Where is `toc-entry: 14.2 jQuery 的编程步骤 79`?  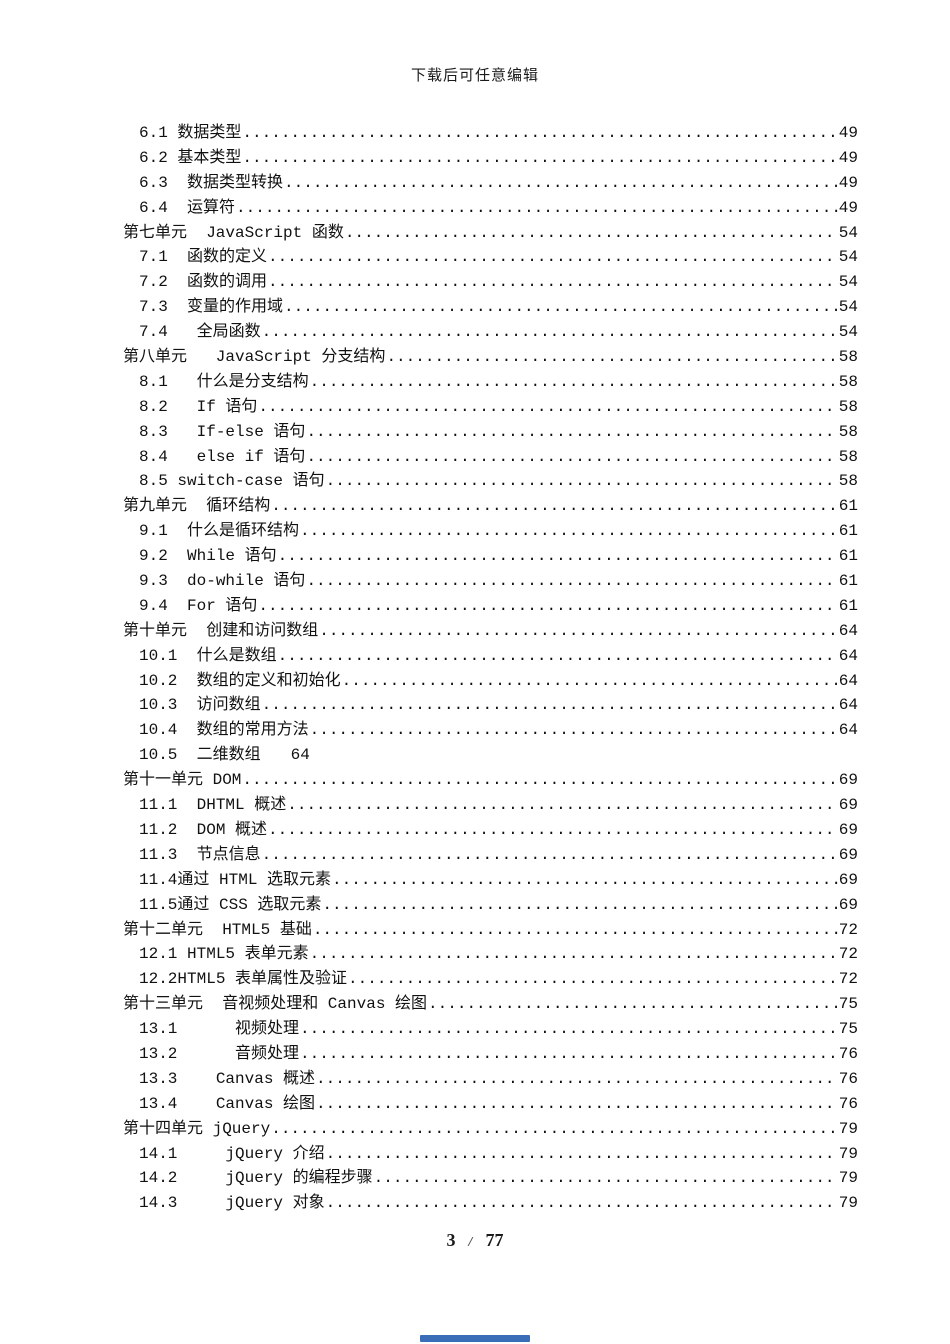
toc-entry: 14.2 jQuery 的编程步骤 79 is located at coordinates (429, 1178).